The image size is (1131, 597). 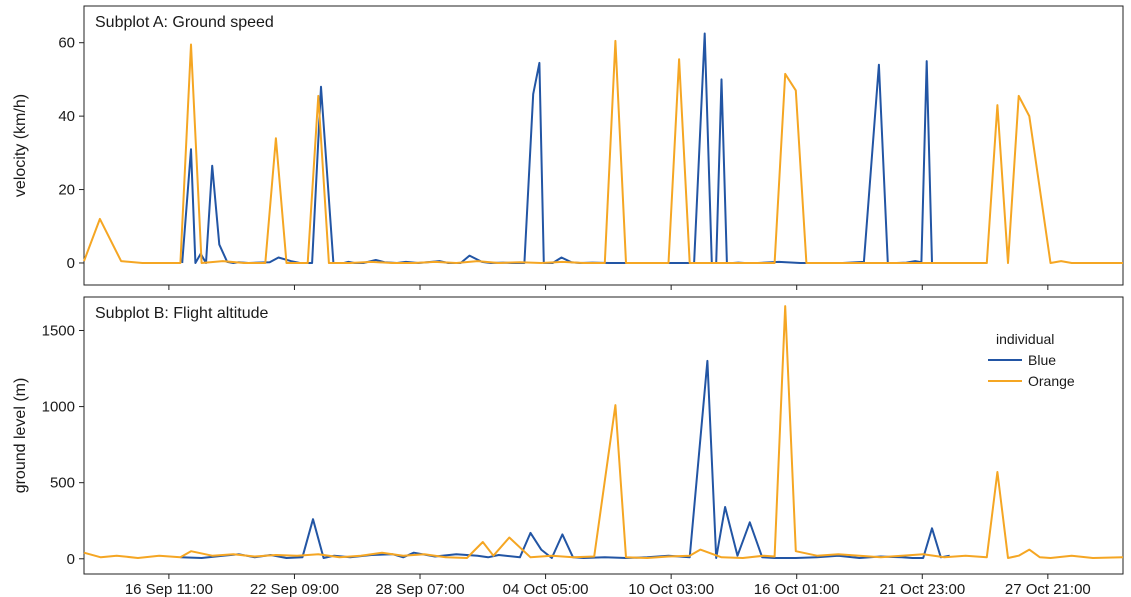 I want to click on legend: individual Blue Orange, so click(x=1031, y=360).